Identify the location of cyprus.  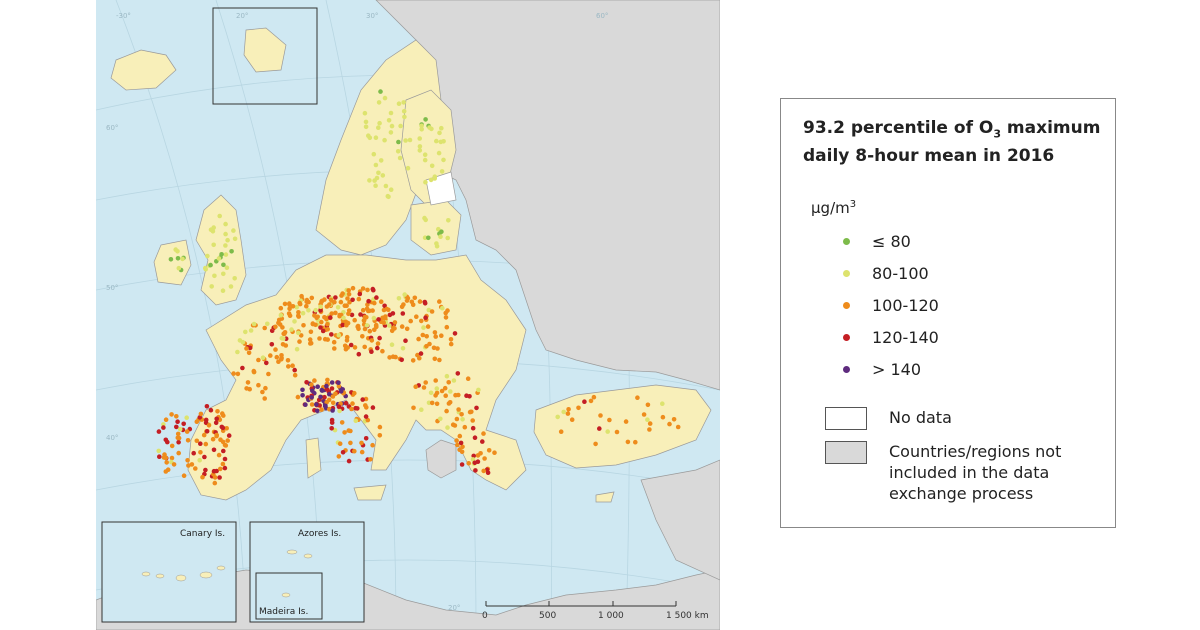
(605, 497).